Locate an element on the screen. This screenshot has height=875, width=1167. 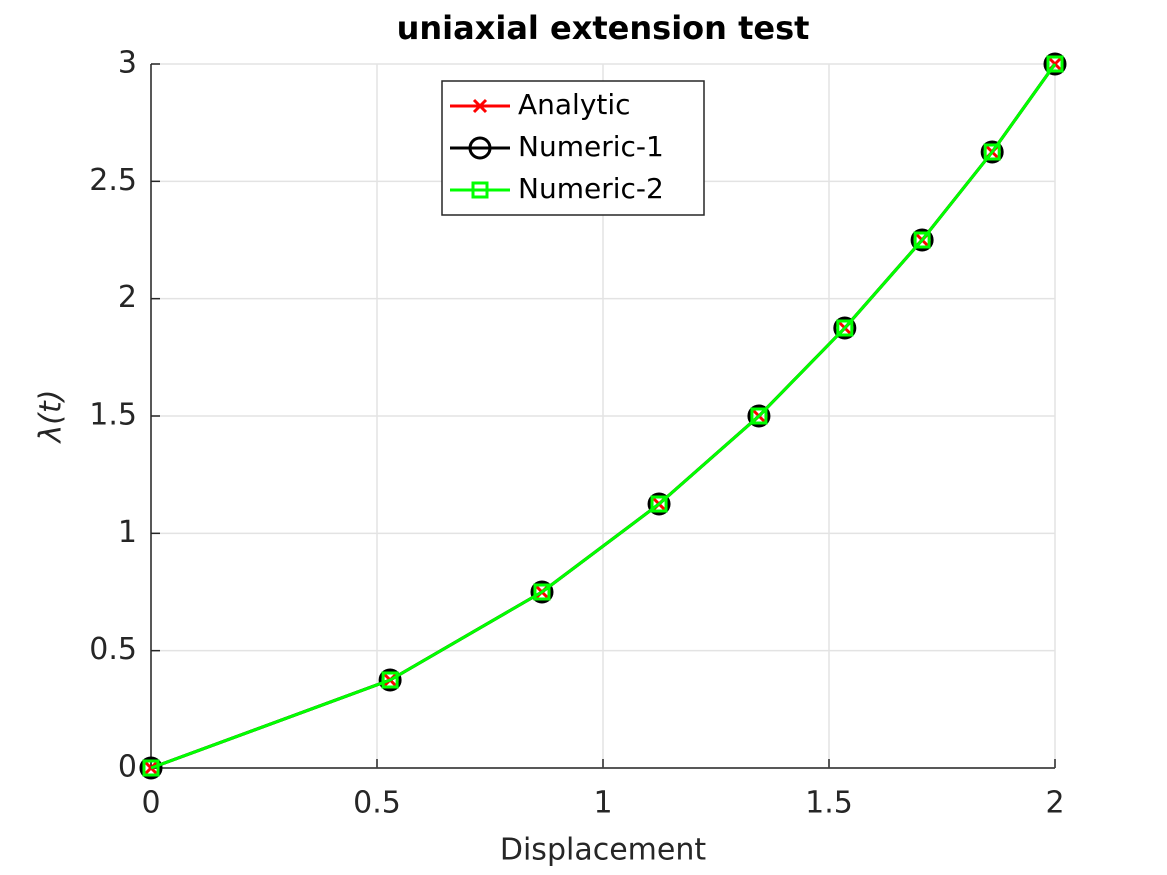
y-tick-label: 3 is located at coordinates (127, 63).